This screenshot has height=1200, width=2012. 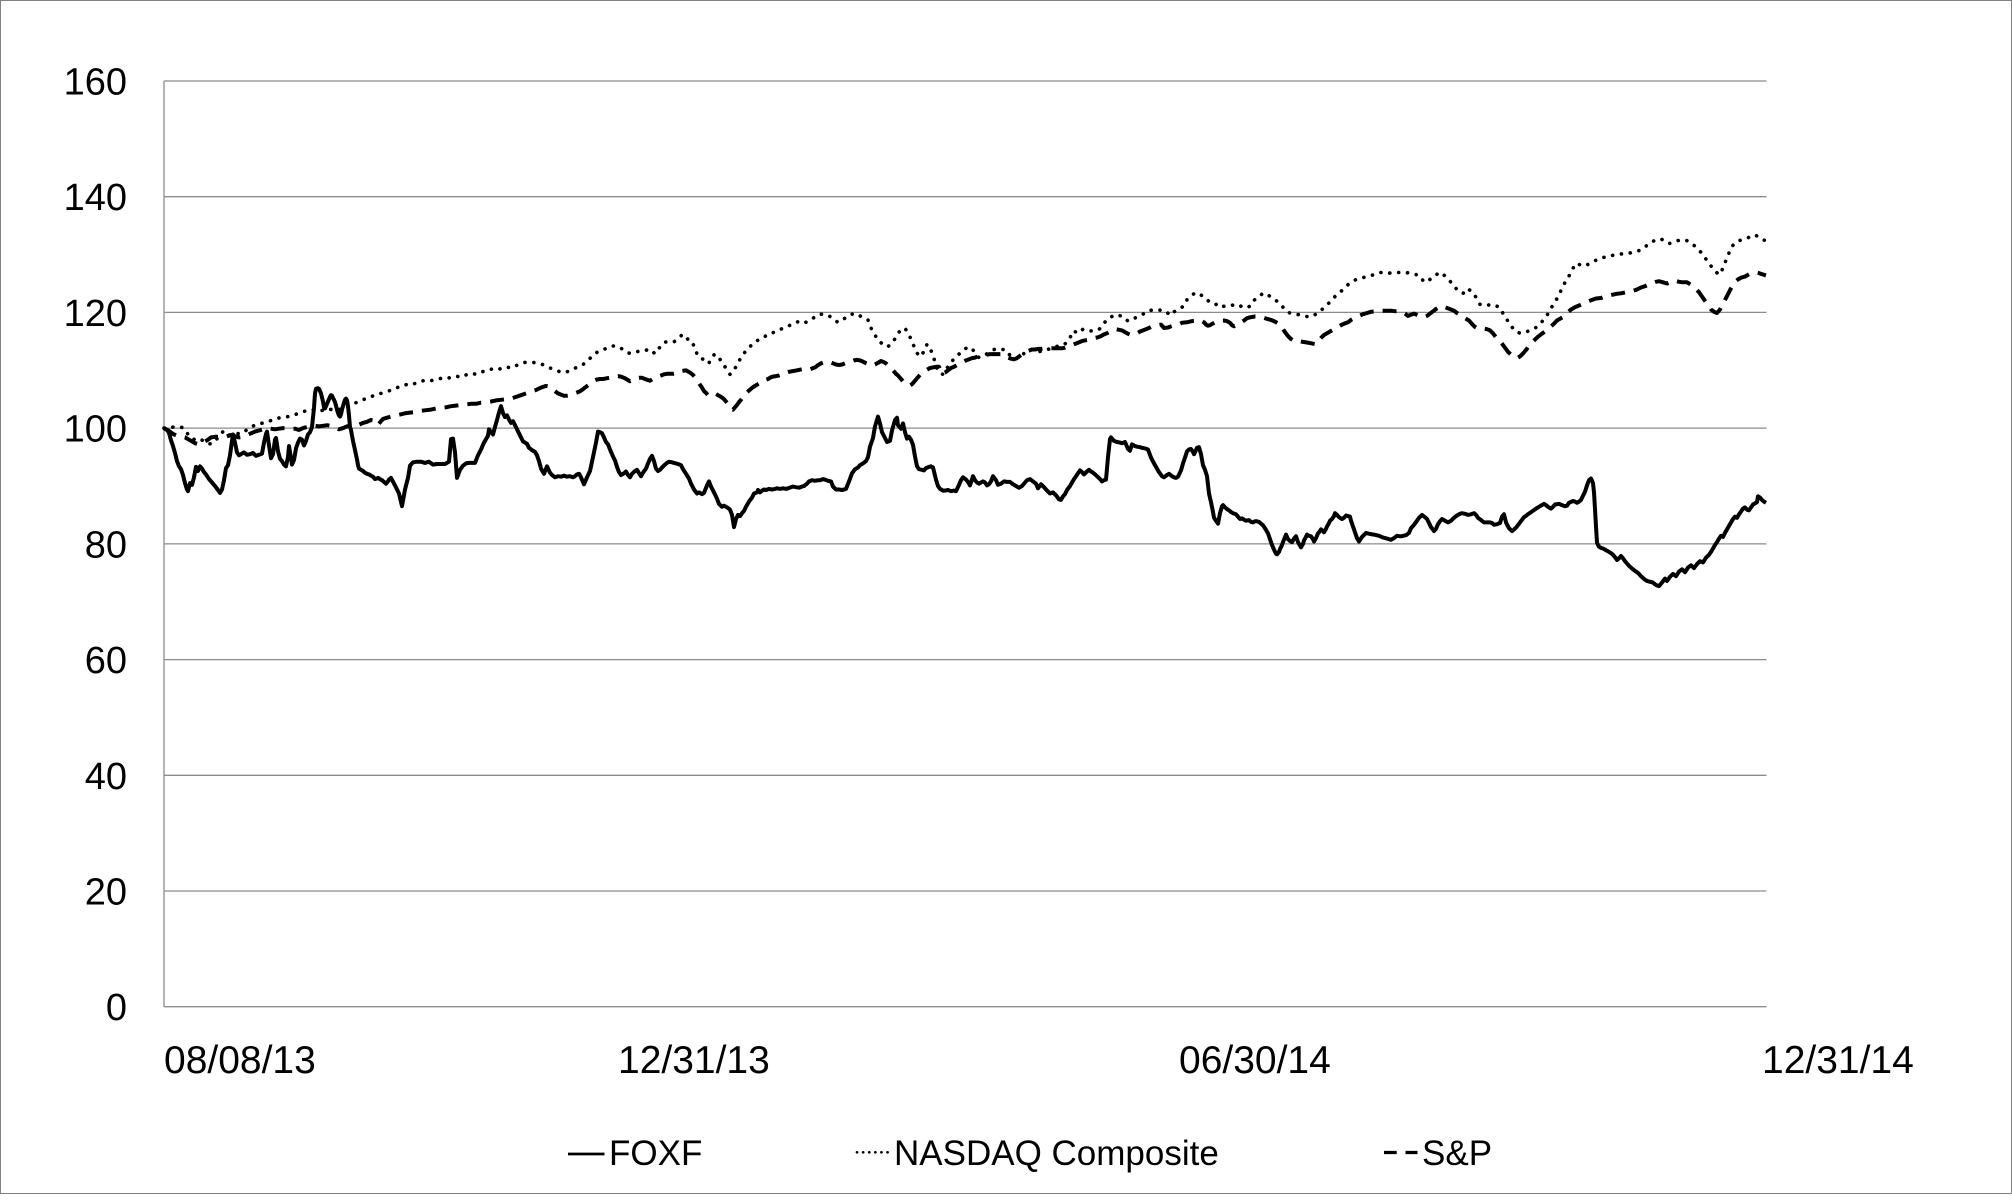 What do you see at coordinates (95, 430) in the screenshot?
I see `svg-text: 100` at bounding box center [95, 430].